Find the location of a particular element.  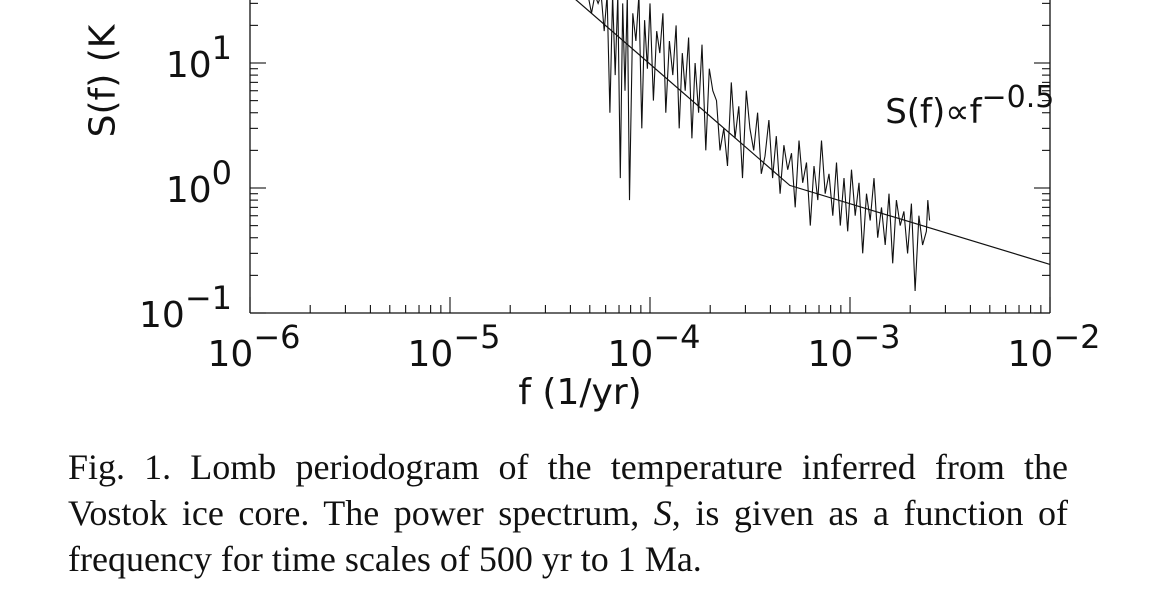

y-axis-label-wrap: S(f) (K is located at coordinates (103, 70).